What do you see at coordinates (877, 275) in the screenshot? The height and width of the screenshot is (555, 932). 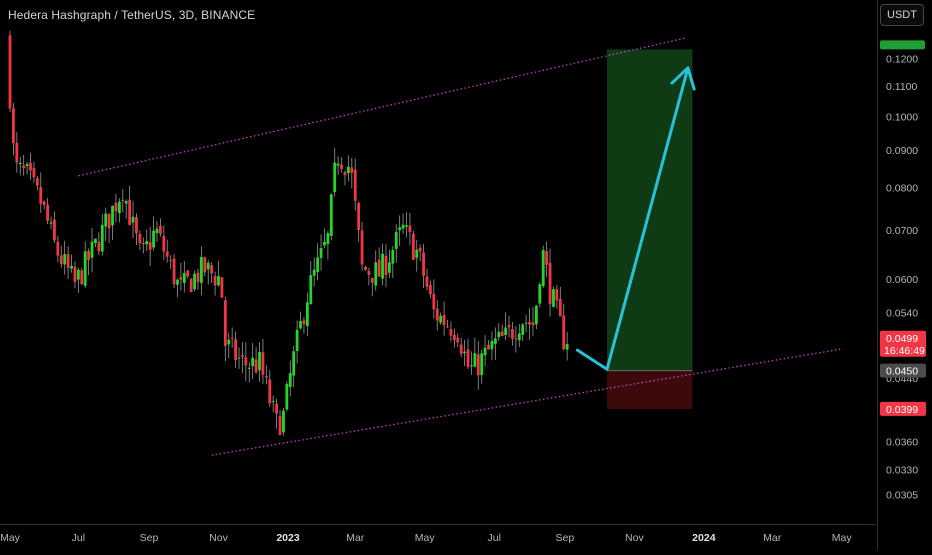 I see `axis-separator-vertical` at bounding box center [877, 275].